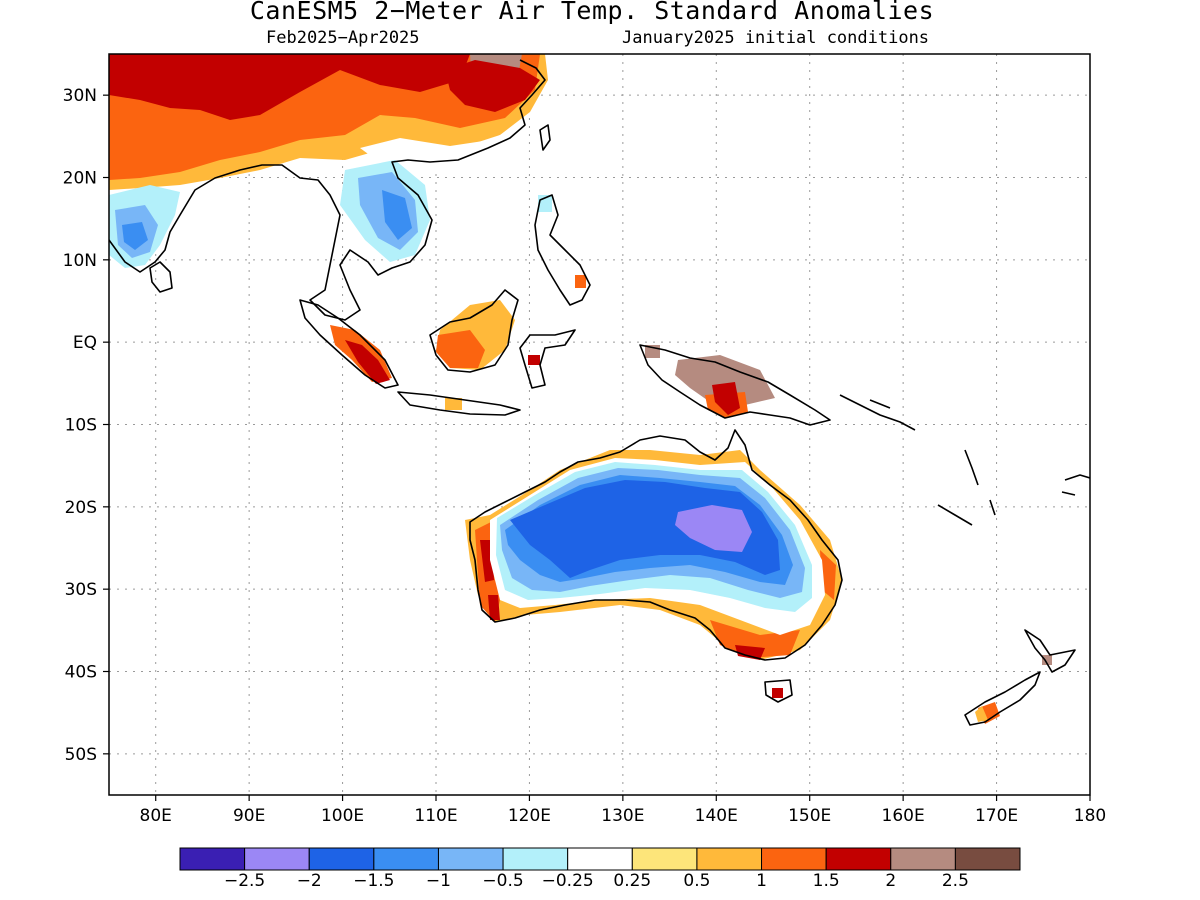 This screenshot has height=900, width=1200. Describe the element at coordinates (309, 881) in the screenshot. I see `colorbar-label: −2` at that location.